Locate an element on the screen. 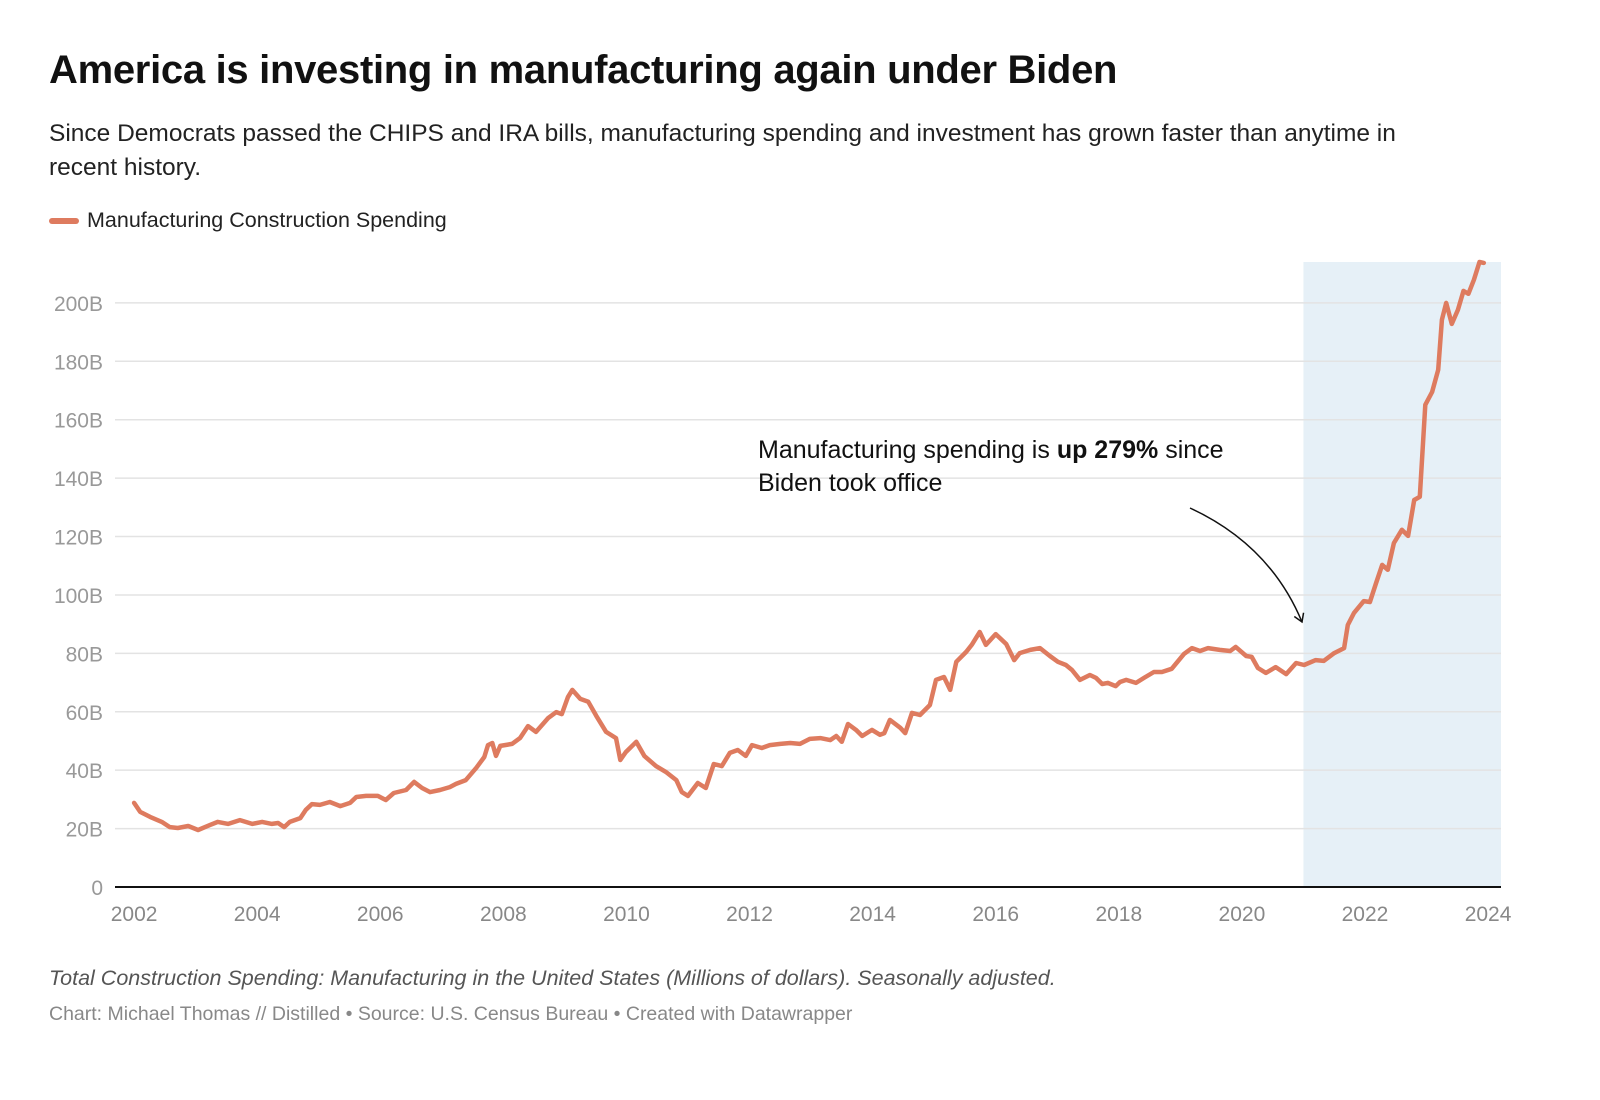 The image size is (1600, 1100). annotation-text: Biden took office is located at coordinates (850, 483).